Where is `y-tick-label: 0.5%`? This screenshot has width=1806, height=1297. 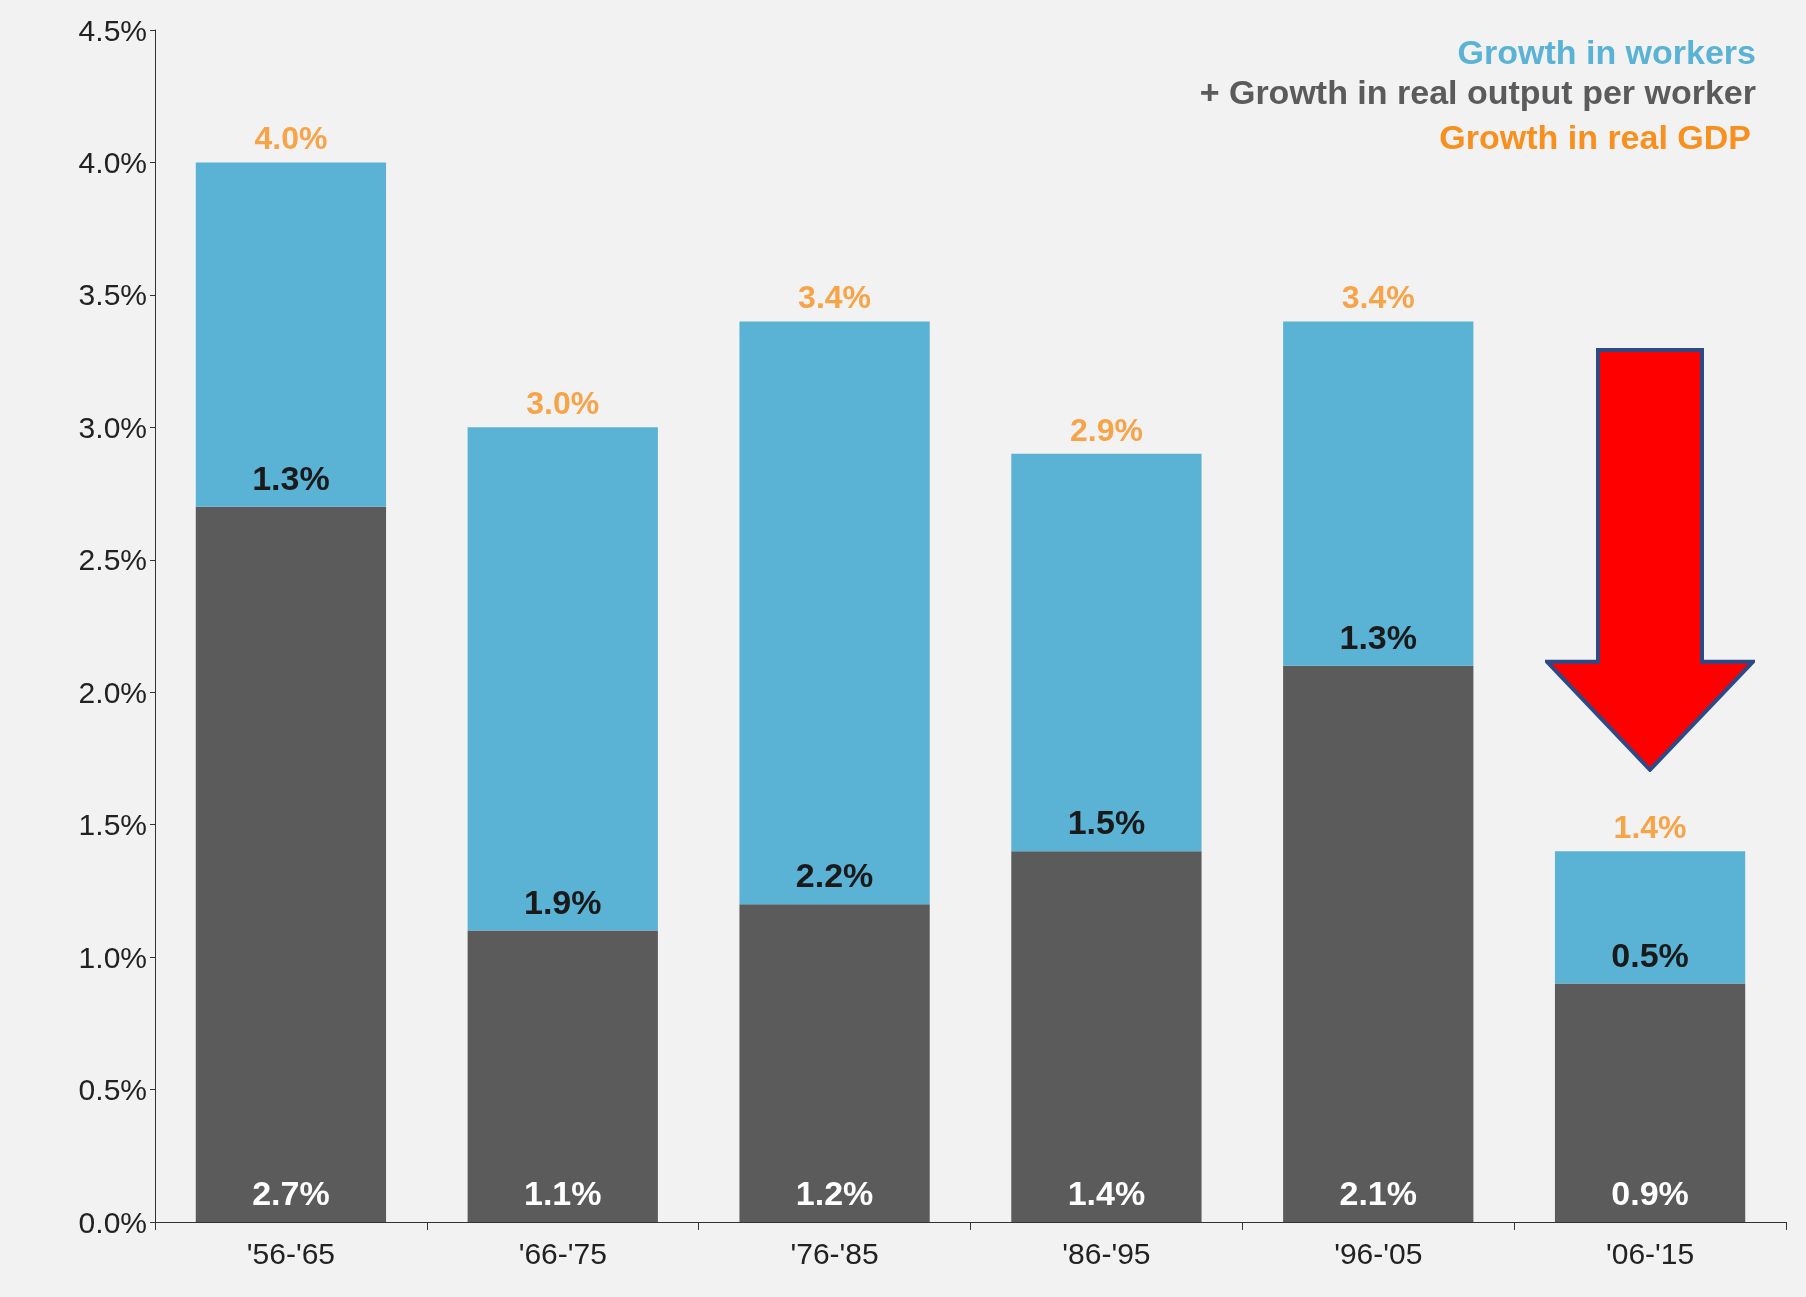 y-tick-label: 0.5% is located at coordinates (112, 1090).